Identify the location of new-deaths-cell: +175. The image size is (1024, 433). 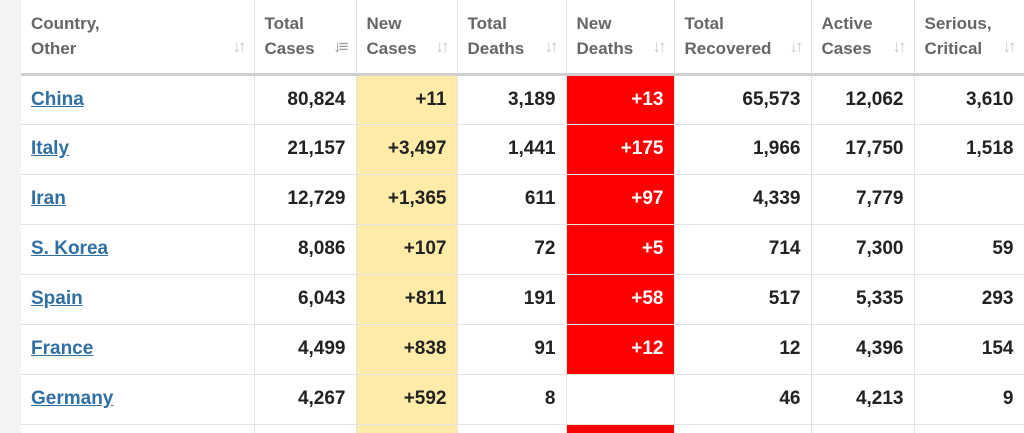
(620, 149).